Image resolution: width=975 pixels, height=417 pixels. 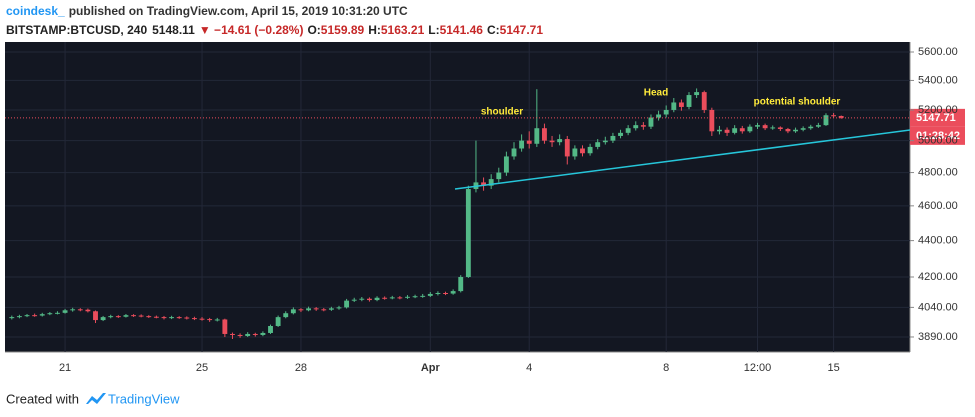 What do you see at coordinates (35, 11) in the screenshot?
I see `author: coindesk_` at bounding box center [35, 11].